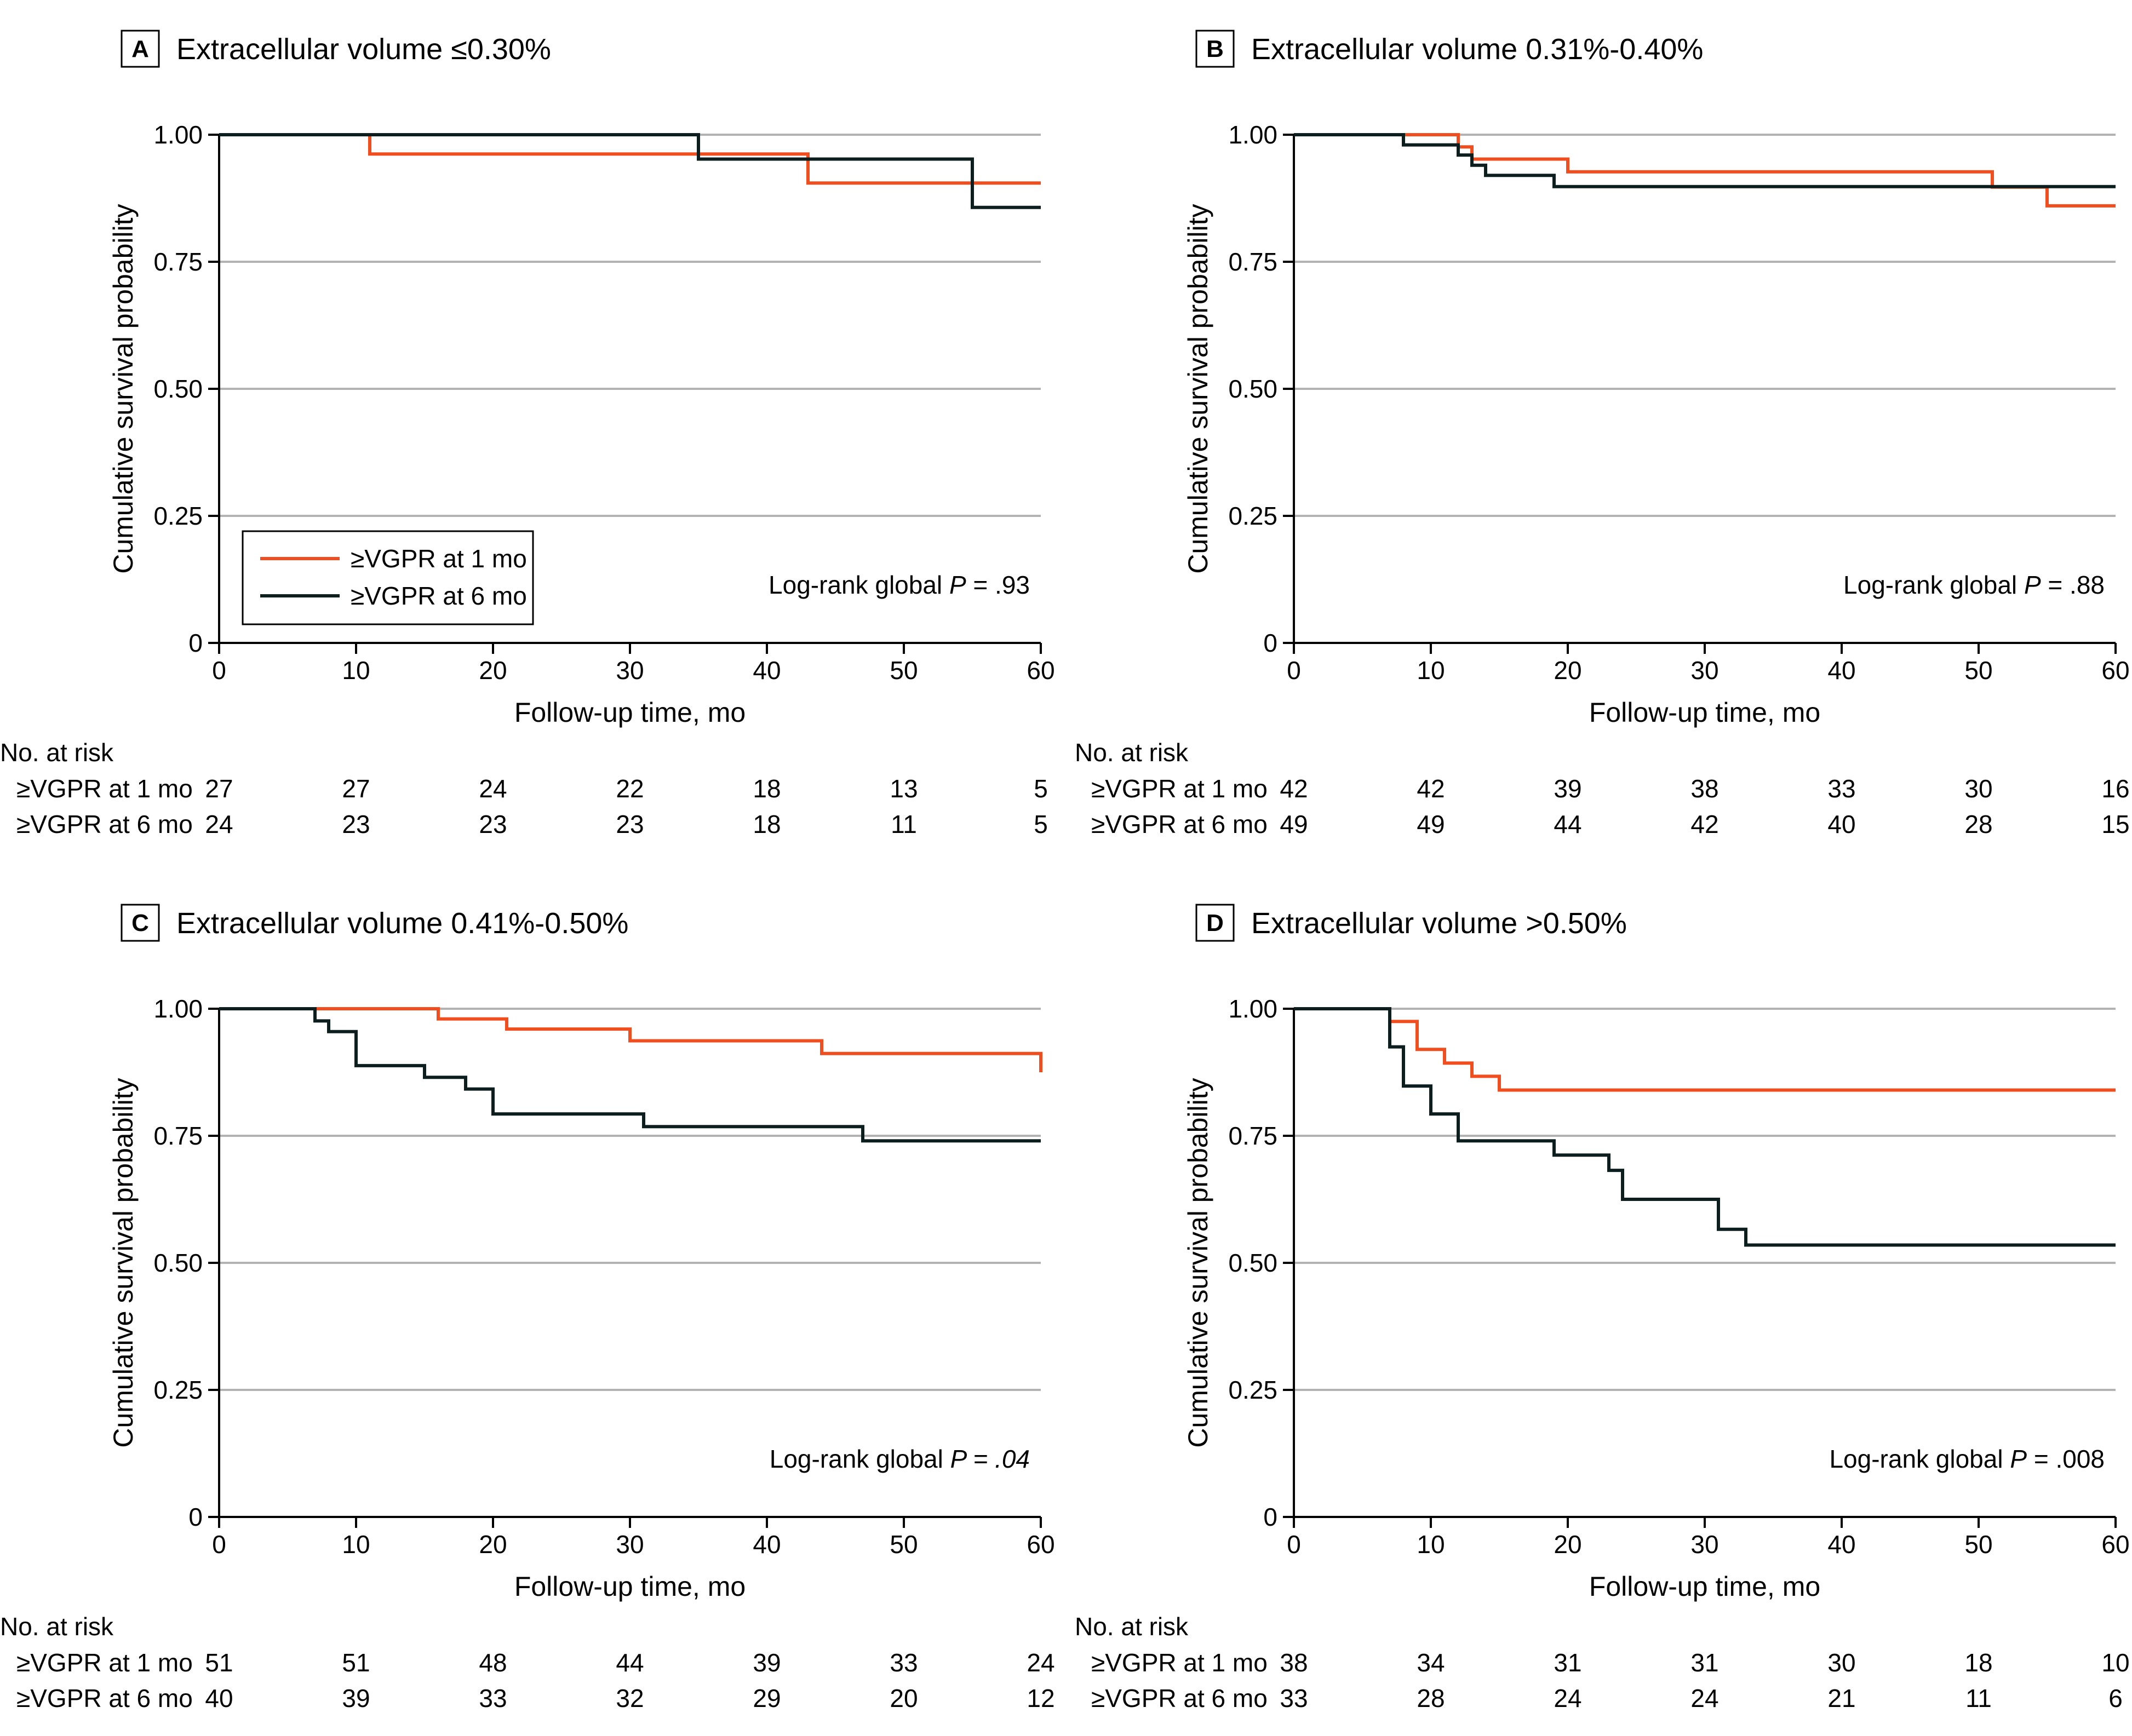  I want to click on at-risk-value: 29, so click(767, 1698).